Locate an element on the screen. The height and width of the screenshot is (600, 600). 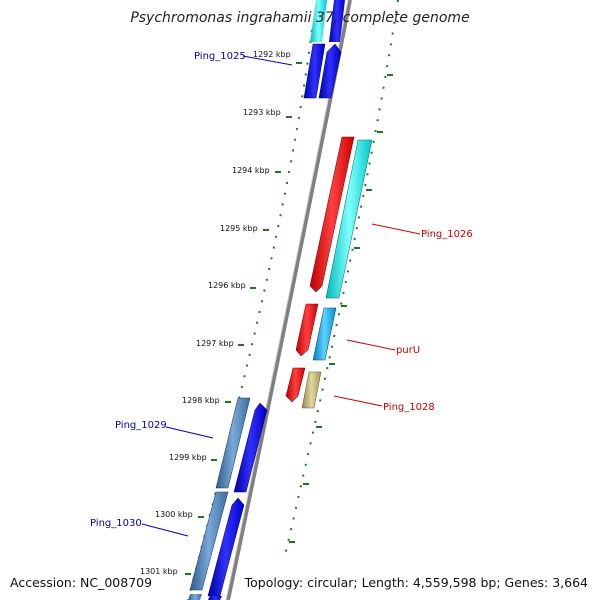
tick-label: 1295 kbp is located at coordinates (239, 228).